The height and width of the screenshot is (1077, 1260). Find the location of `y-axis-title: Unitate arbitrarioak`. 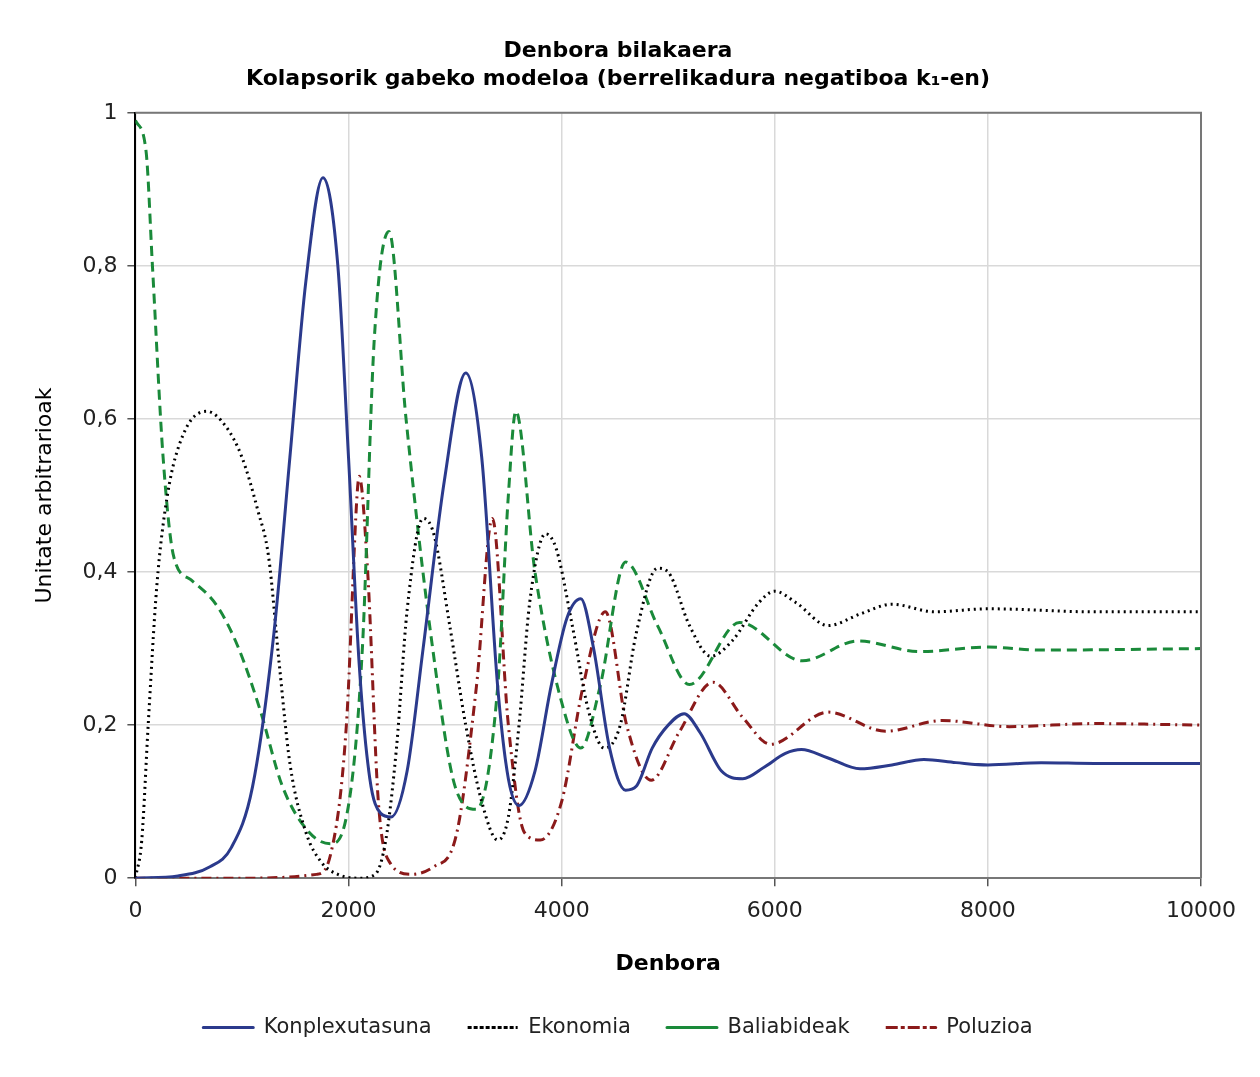

y-axis-title: Unitate arbitrarioak is located at coordinates (43, 495).